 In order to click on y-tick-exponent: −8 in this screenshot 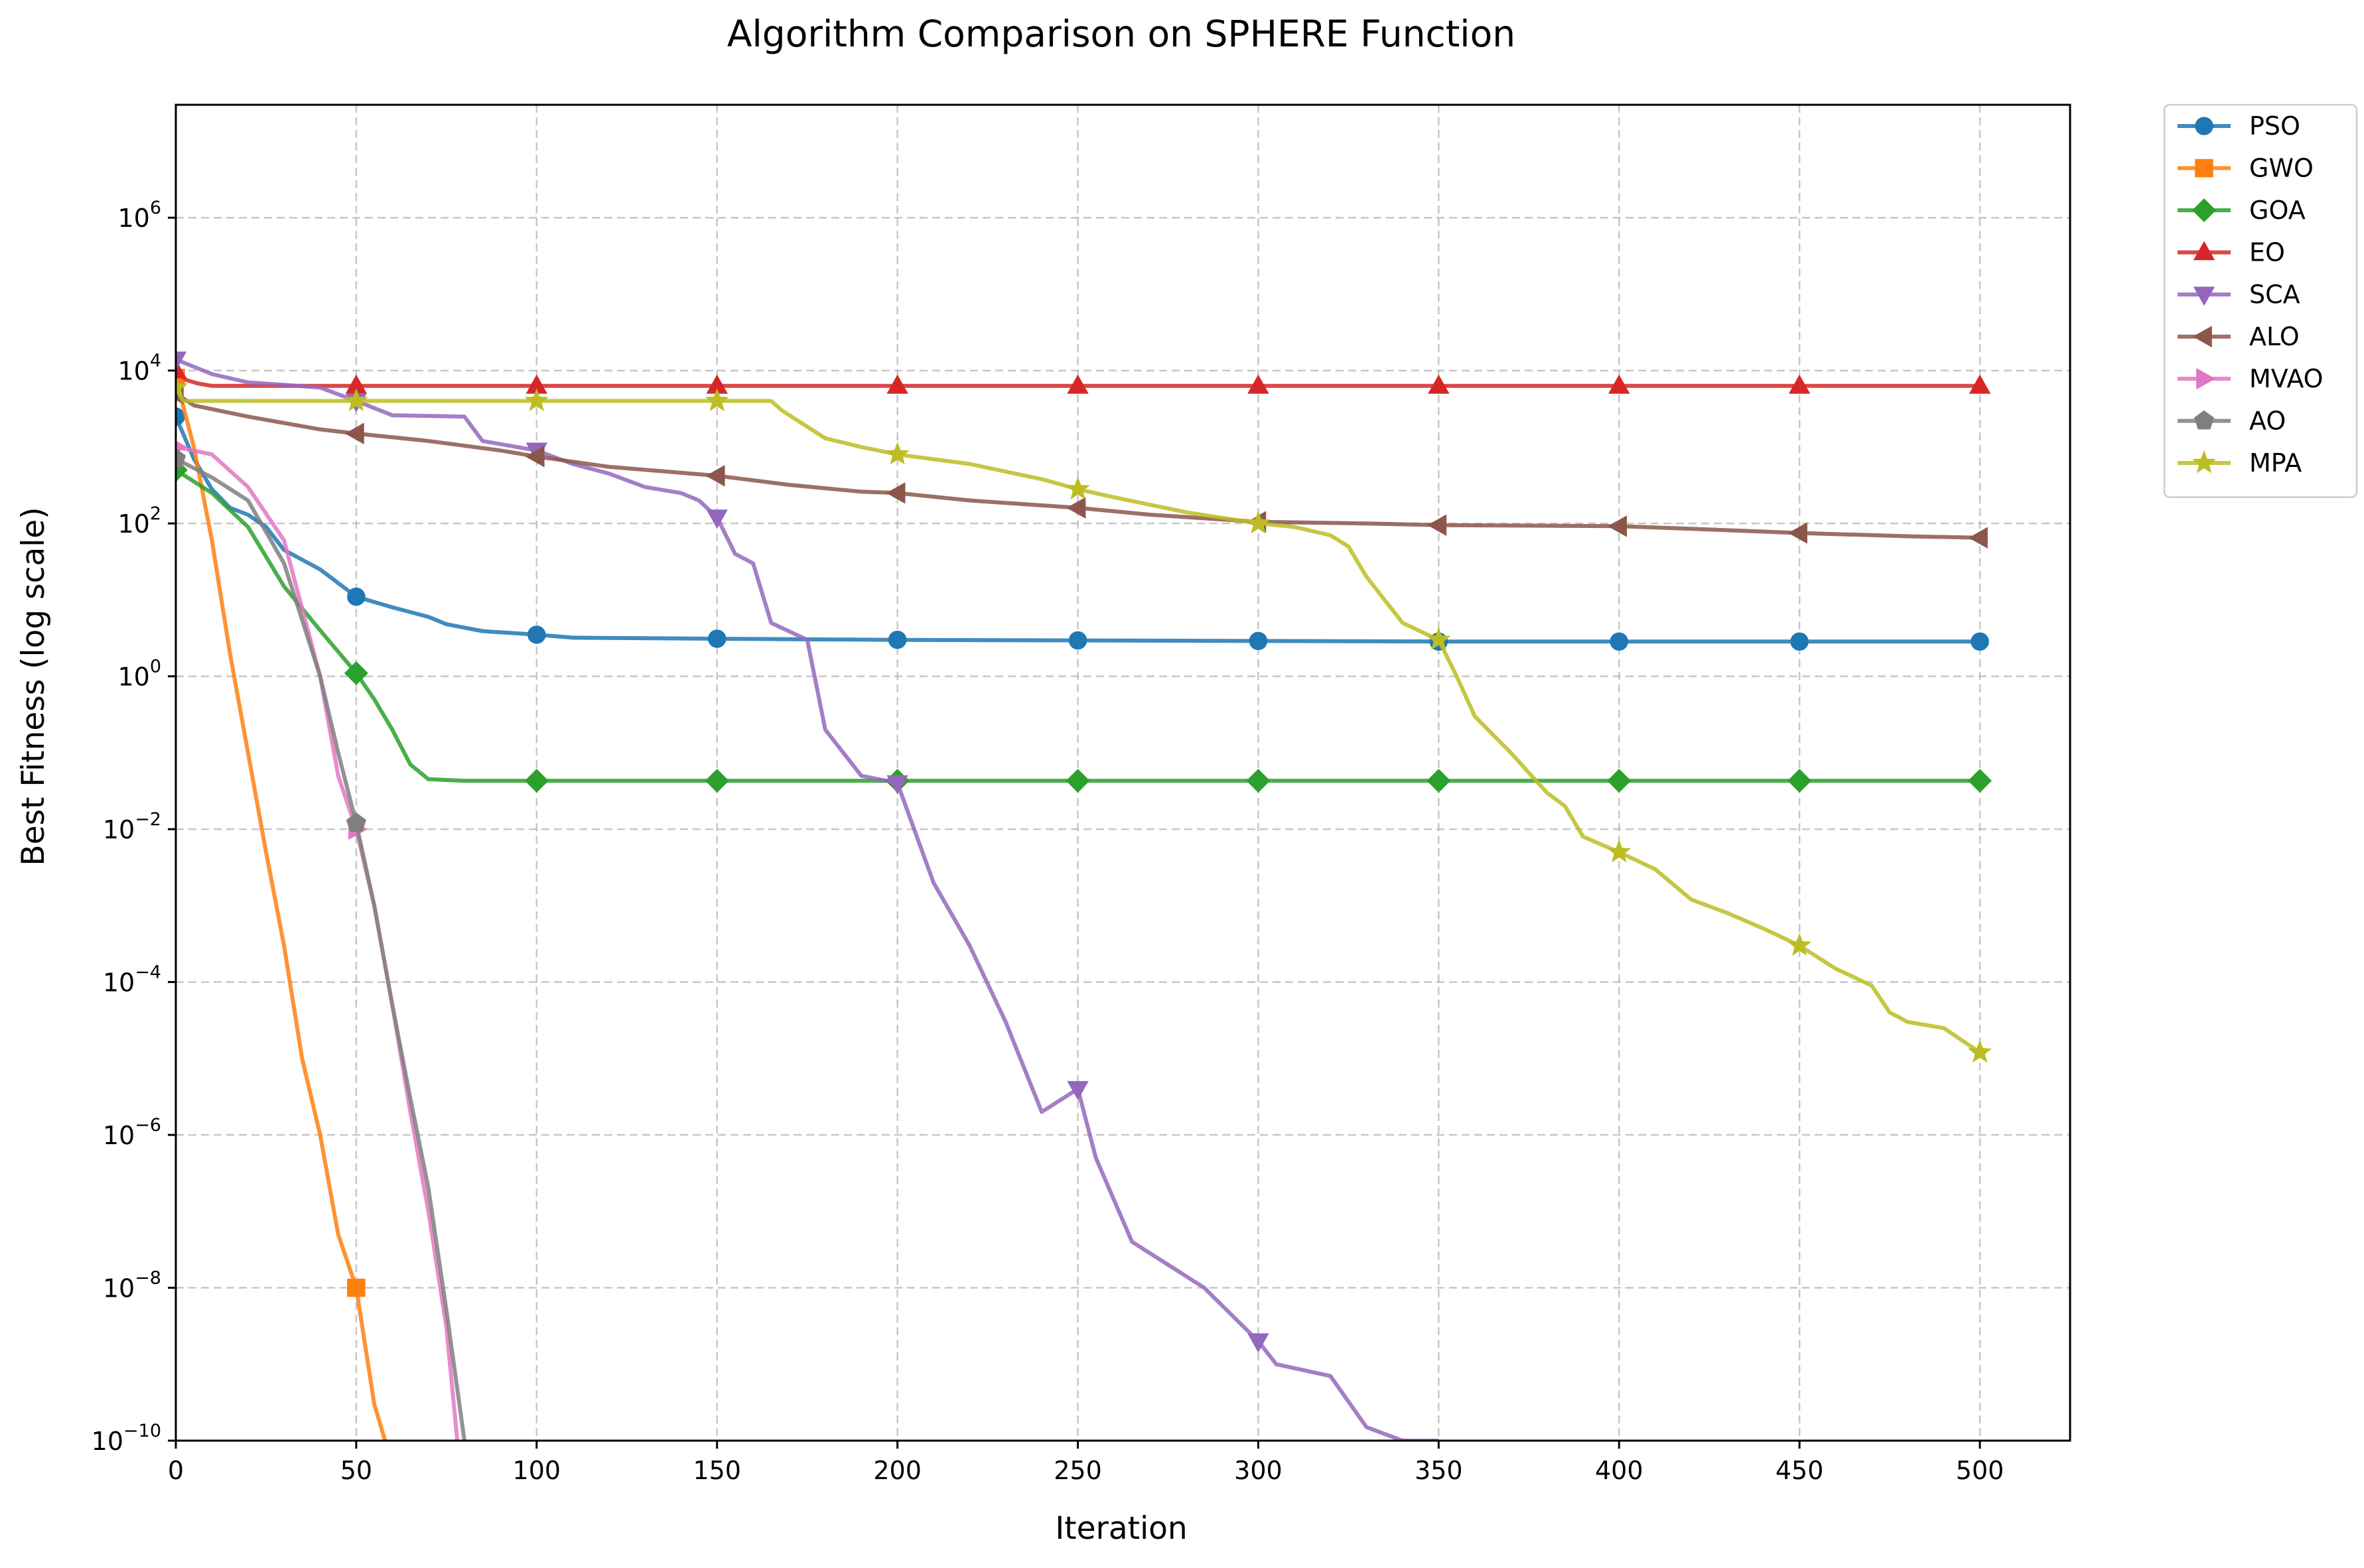, I will do `click(148, 1279)`.